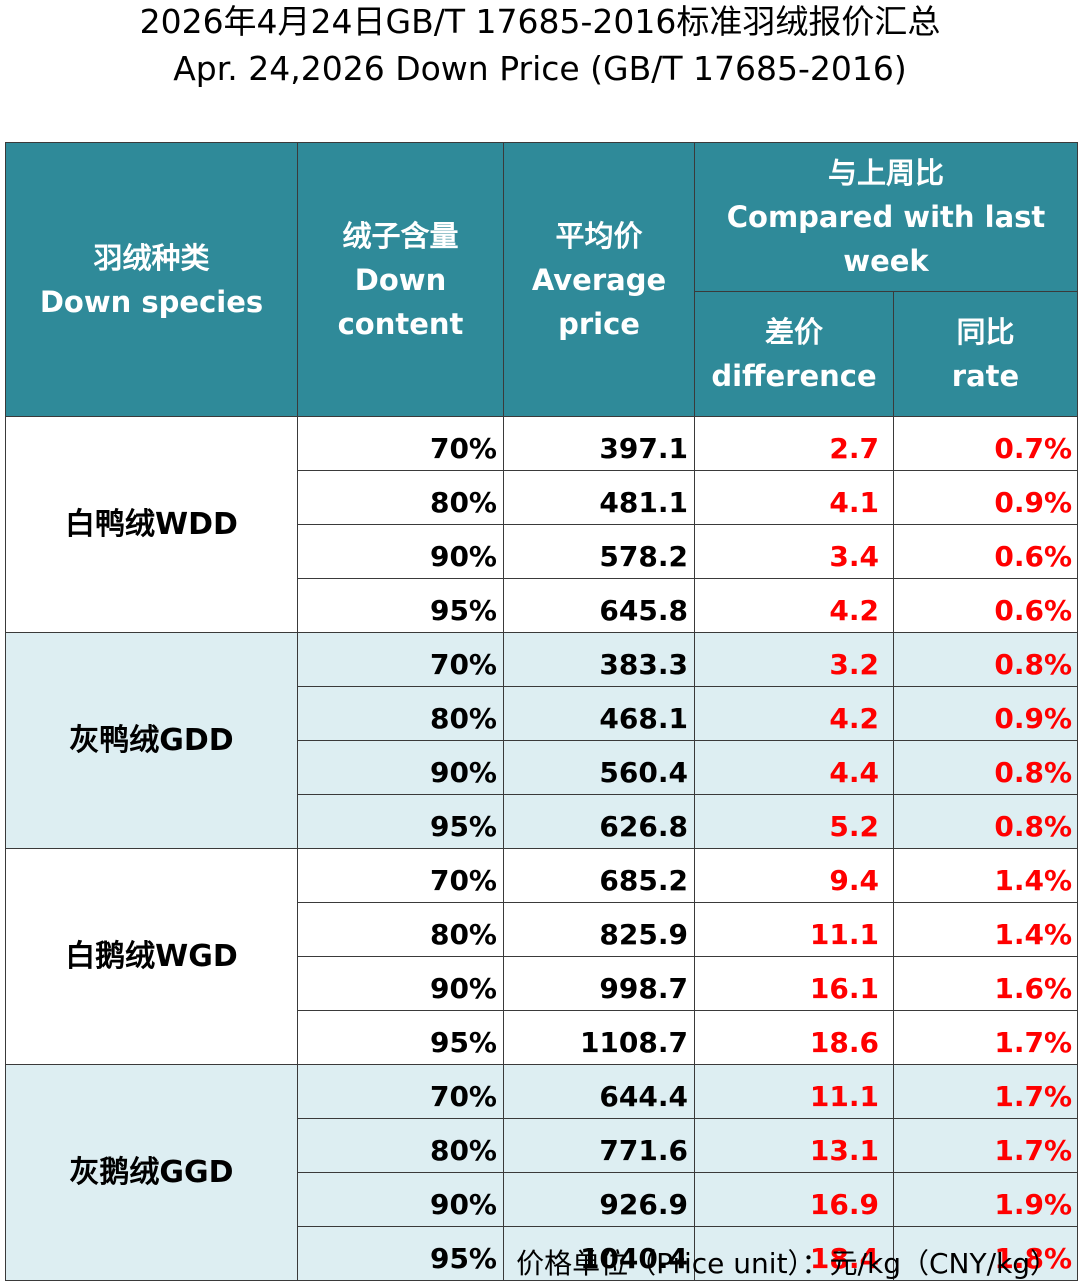  What do you see at coordinates (151, 301) in the screenshot?
I see `species-header-en: Down species` at bounding box center [151, 301].